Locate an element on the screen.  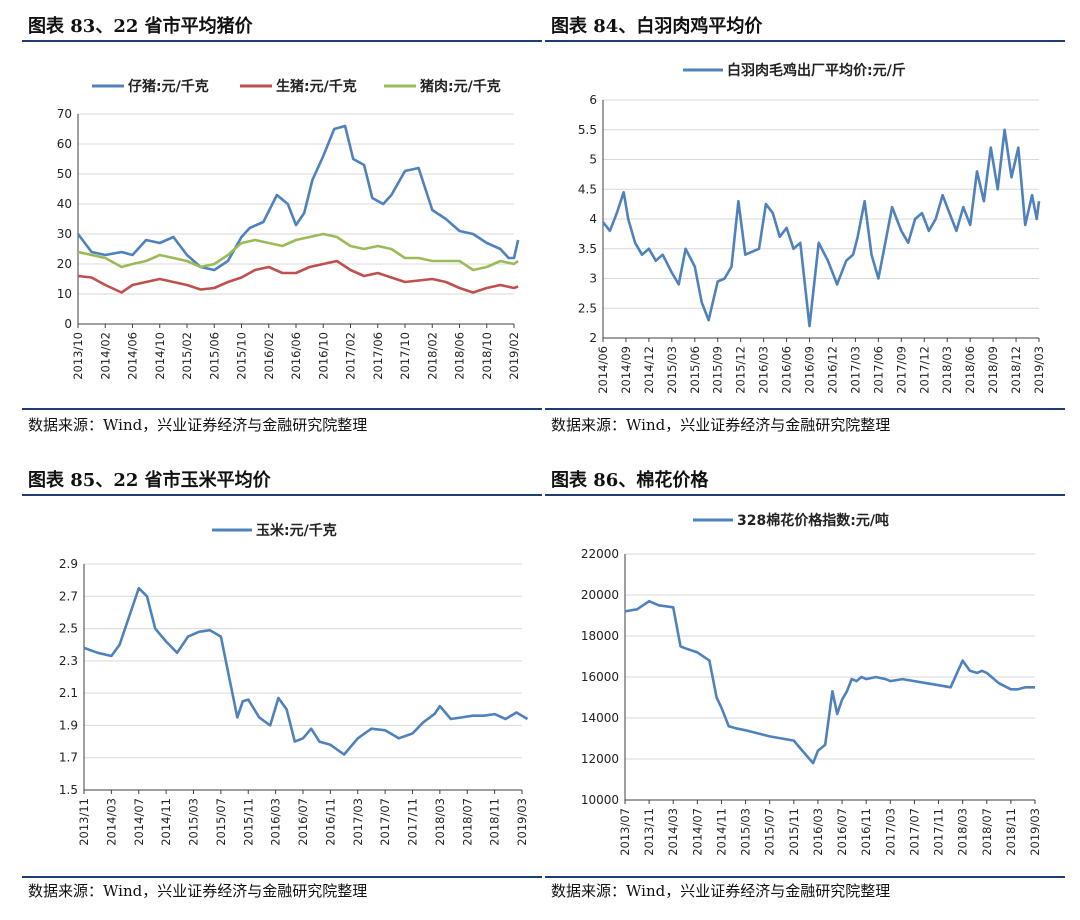
chart-title: 图表 83、22 省市平均猪价 is located at coordinates (140, 26).